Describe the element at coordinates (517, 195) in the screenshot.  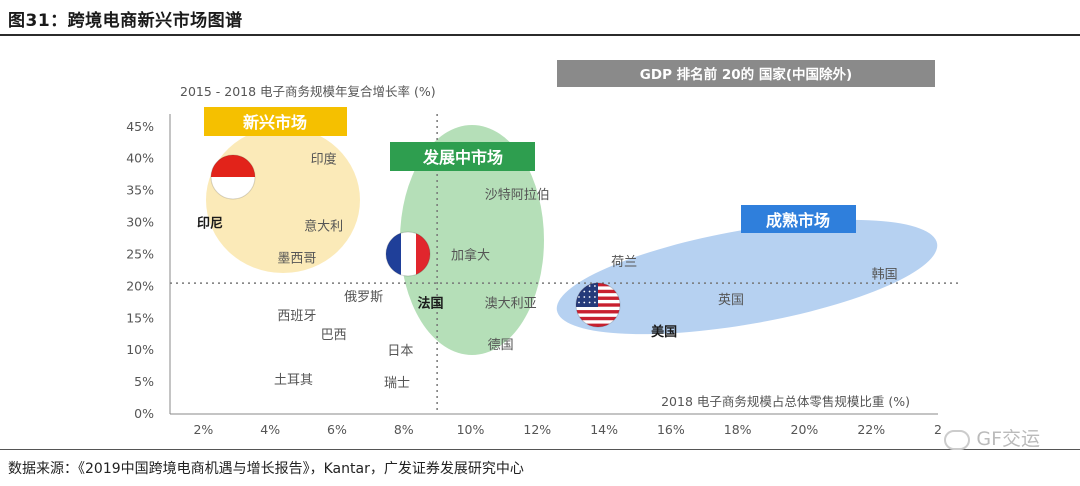
I see `country-label: 沙特阿拉伯` at that location.